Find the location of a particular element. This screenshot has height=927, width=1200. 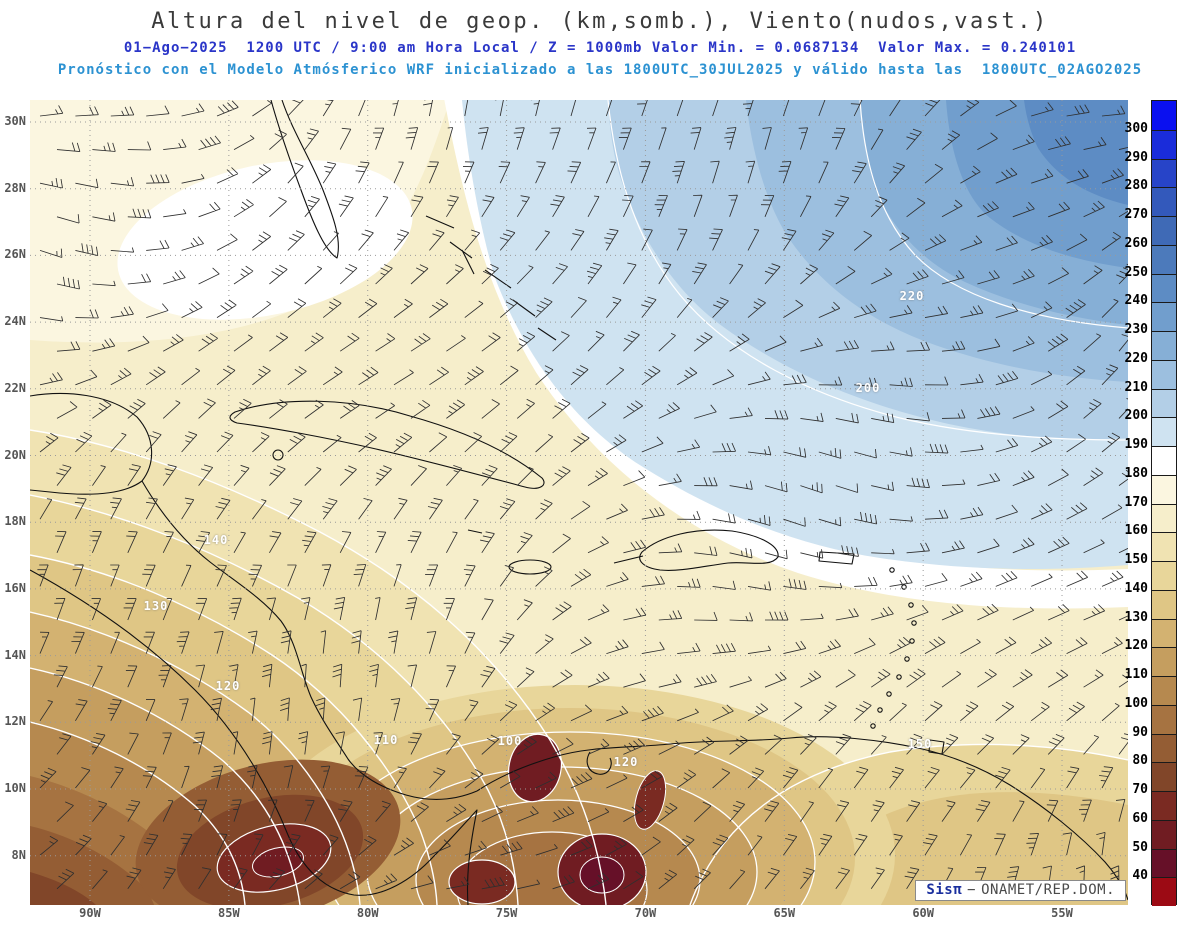

lat-tick-label: 16N is located at coordinates (15, 587).